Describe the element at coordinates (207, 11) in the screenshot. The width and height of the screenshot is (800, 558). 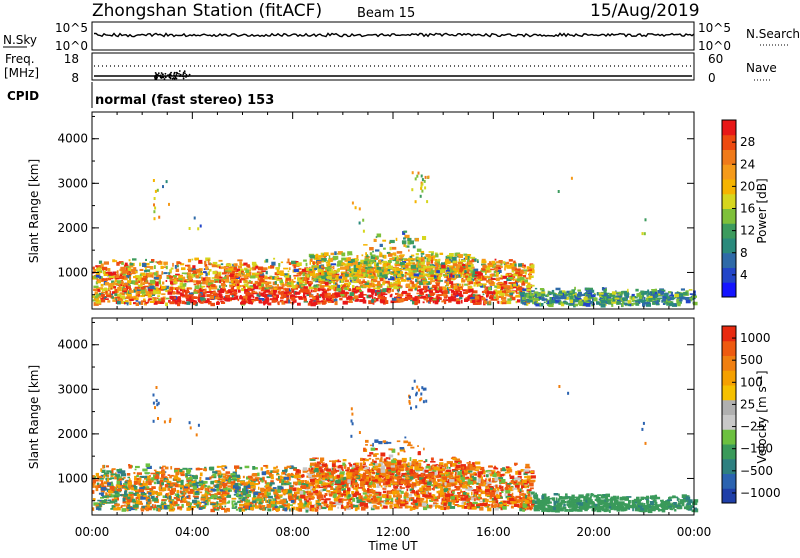
I see `station-title: Zhongshan Station (fitACF)` at that location.